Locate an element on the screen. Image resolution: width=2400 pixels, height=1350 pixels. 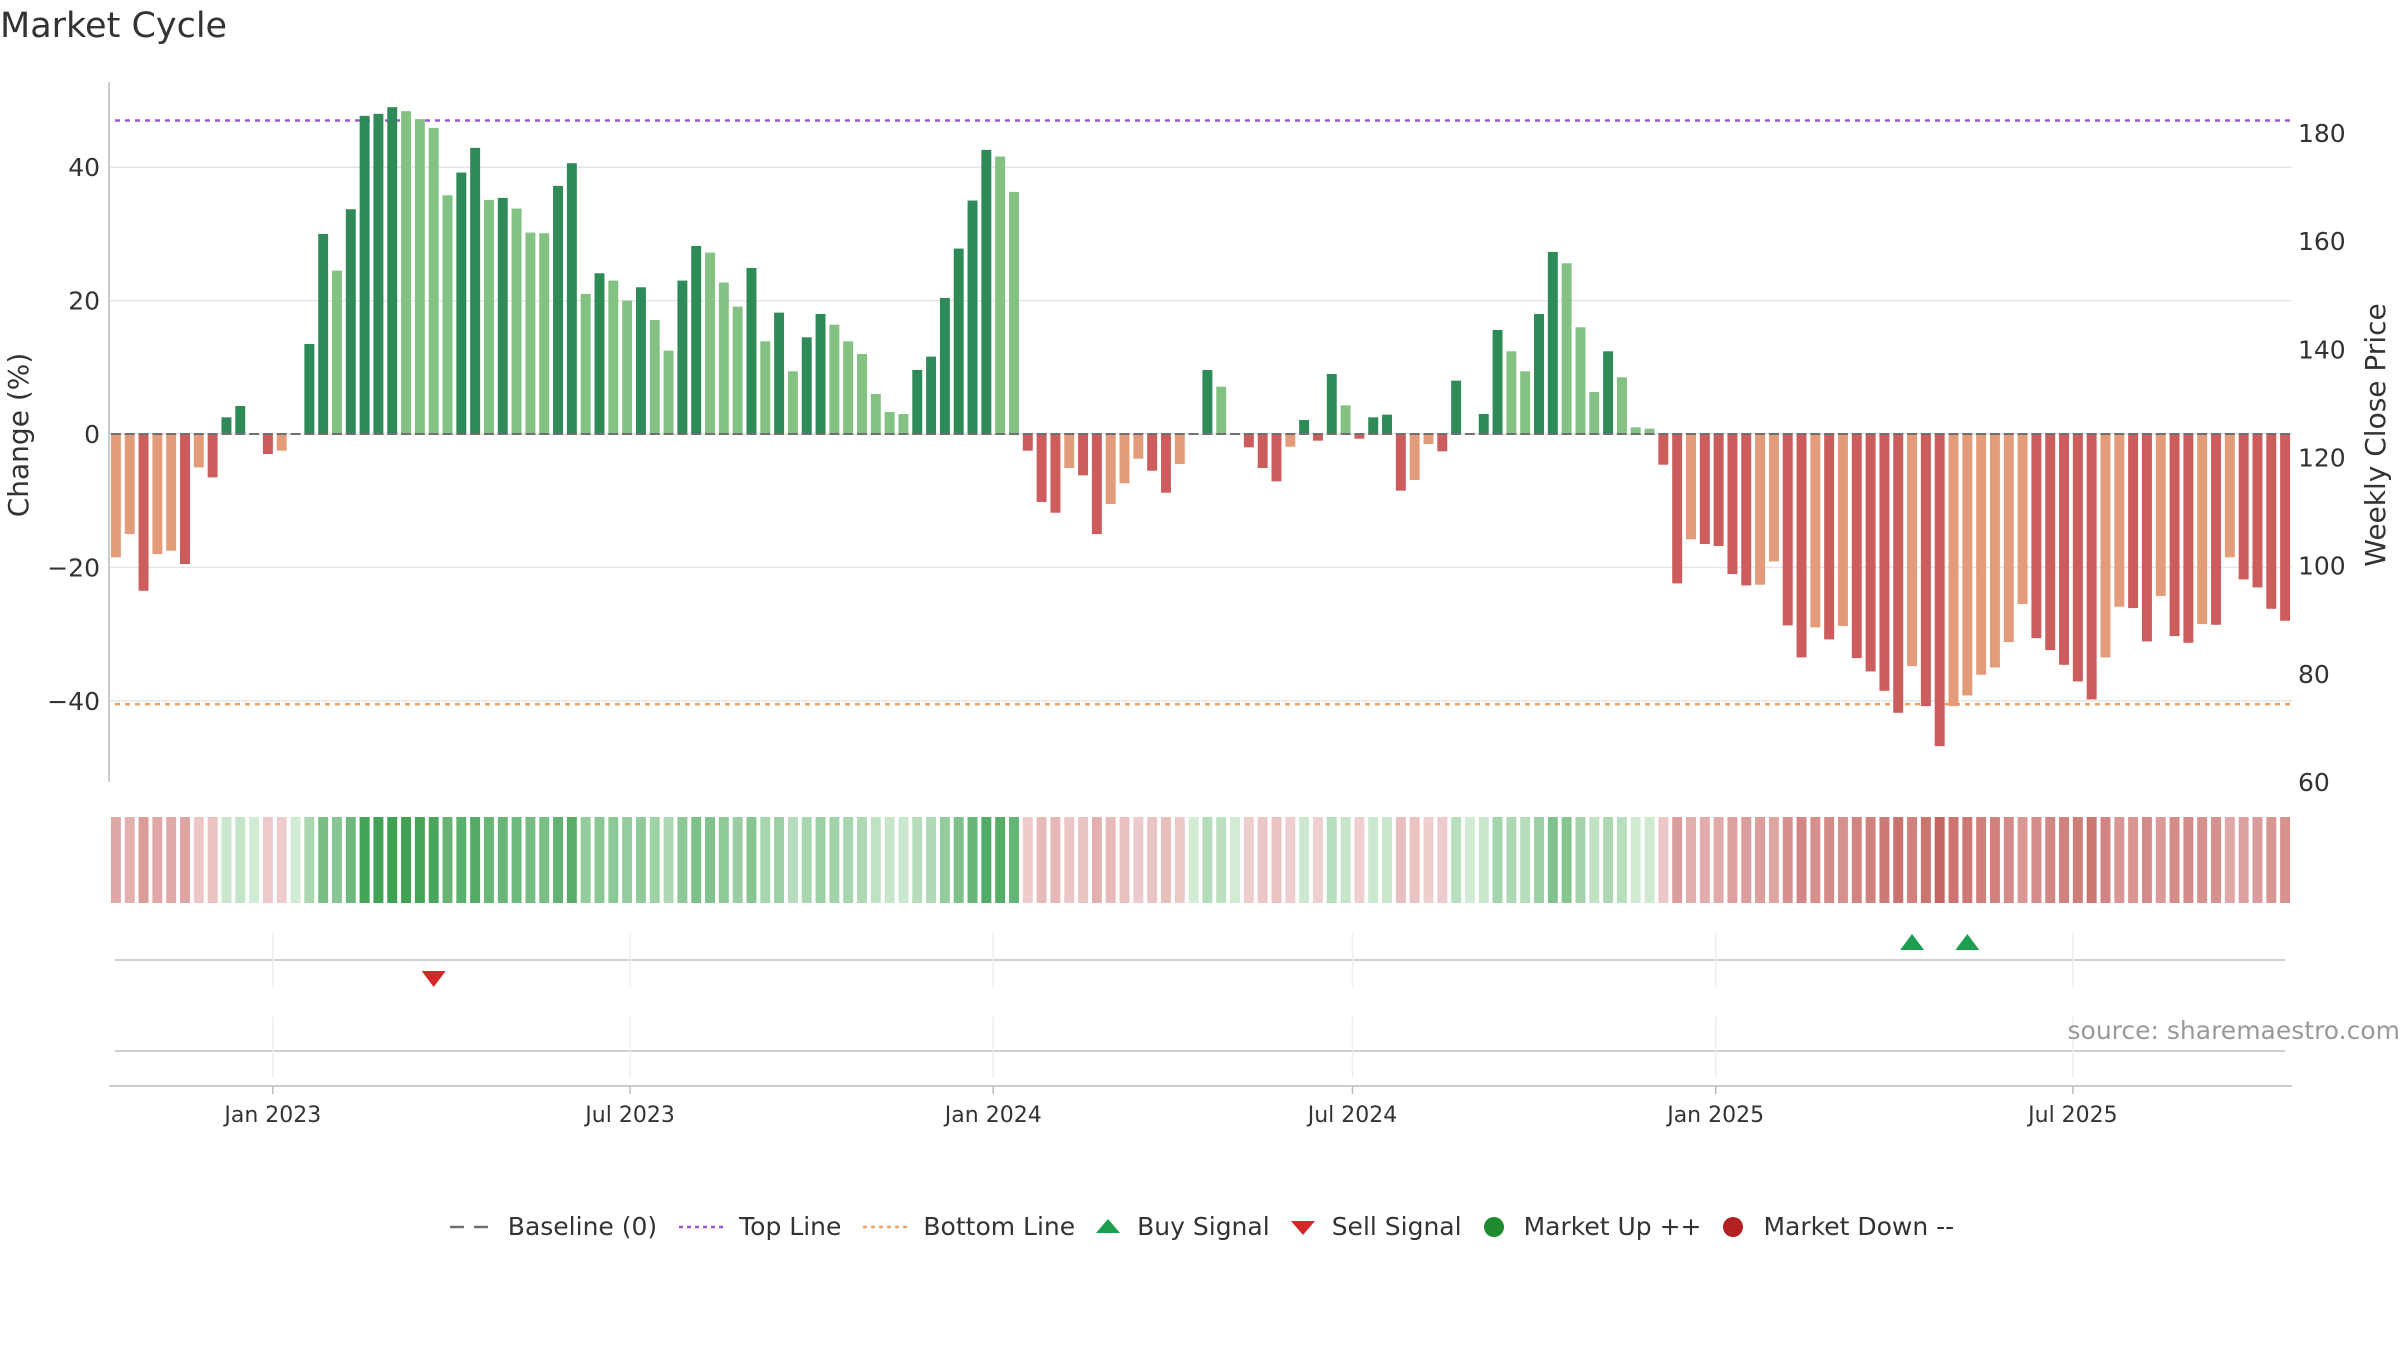
y-tick-label: 0 is located at coordinates (92, 434).